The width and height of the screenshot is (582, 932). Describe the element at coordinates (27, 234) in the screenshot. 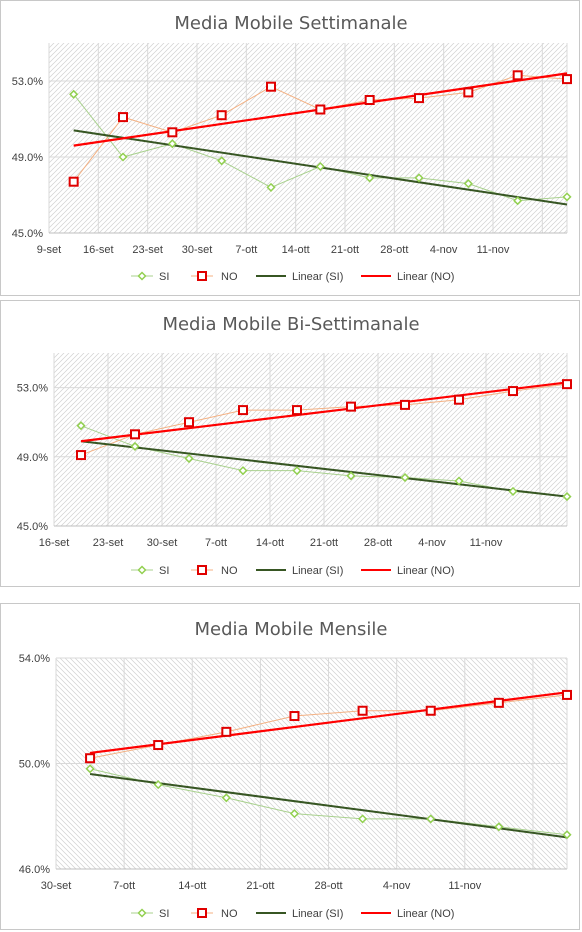

I see `y-tick-label: 45.0%` at that location.